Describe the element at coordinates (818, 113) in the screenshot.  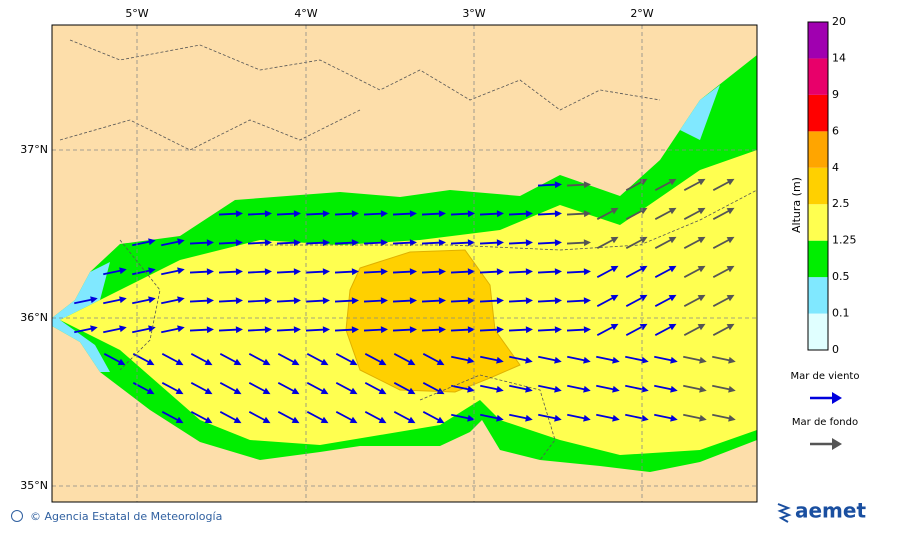
I see `colorbar-band` at that location.